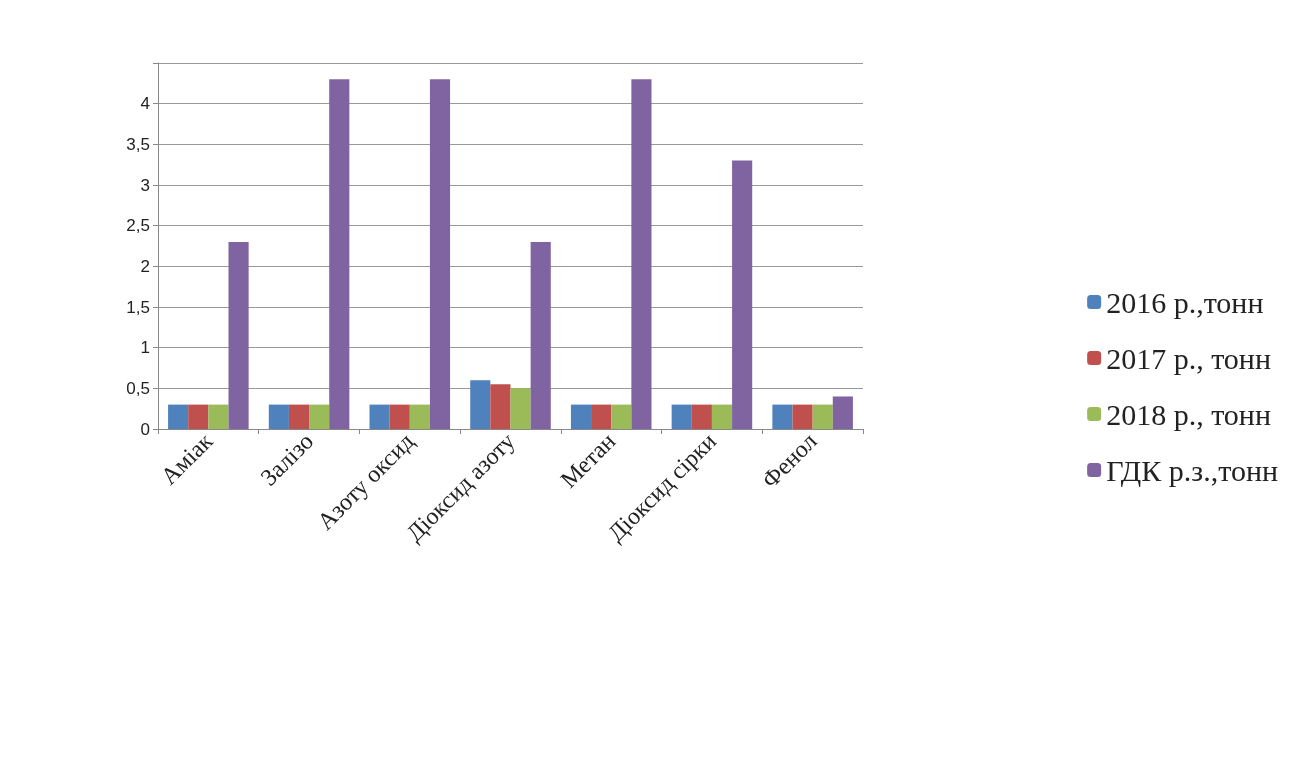 The width and height of the screenshot is (1315, 776). Describe the element at coordinates (138, 388) in the screenshot. I see `y-tick-label: 0,5` at that location.